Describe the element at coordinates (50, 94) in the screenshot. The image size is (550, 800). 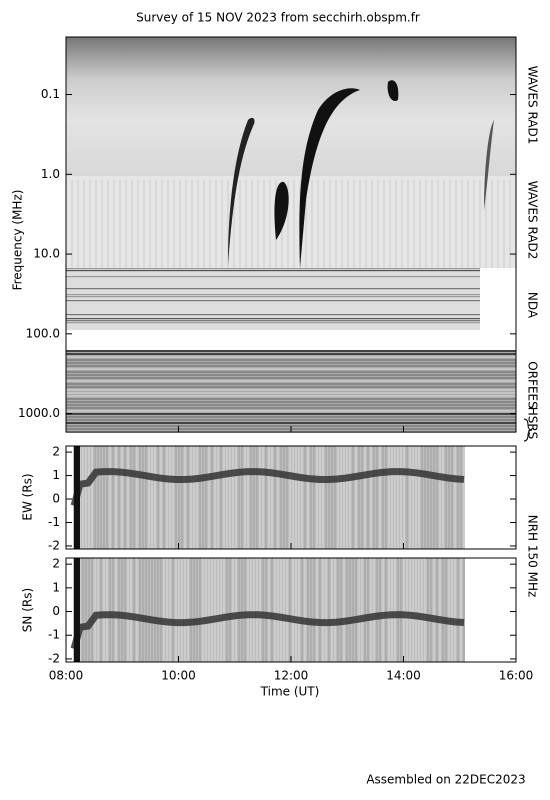
I see `y-tick-label: 0.1` at that location.